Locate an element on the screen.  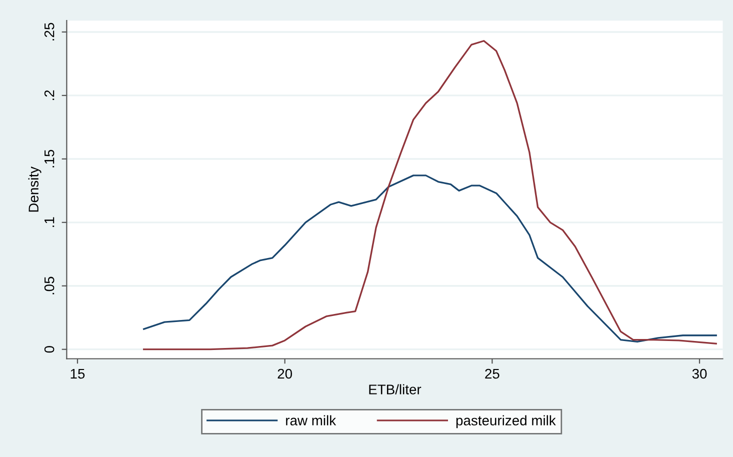
y-axis-title: Density is located at coordinates (35, 189).